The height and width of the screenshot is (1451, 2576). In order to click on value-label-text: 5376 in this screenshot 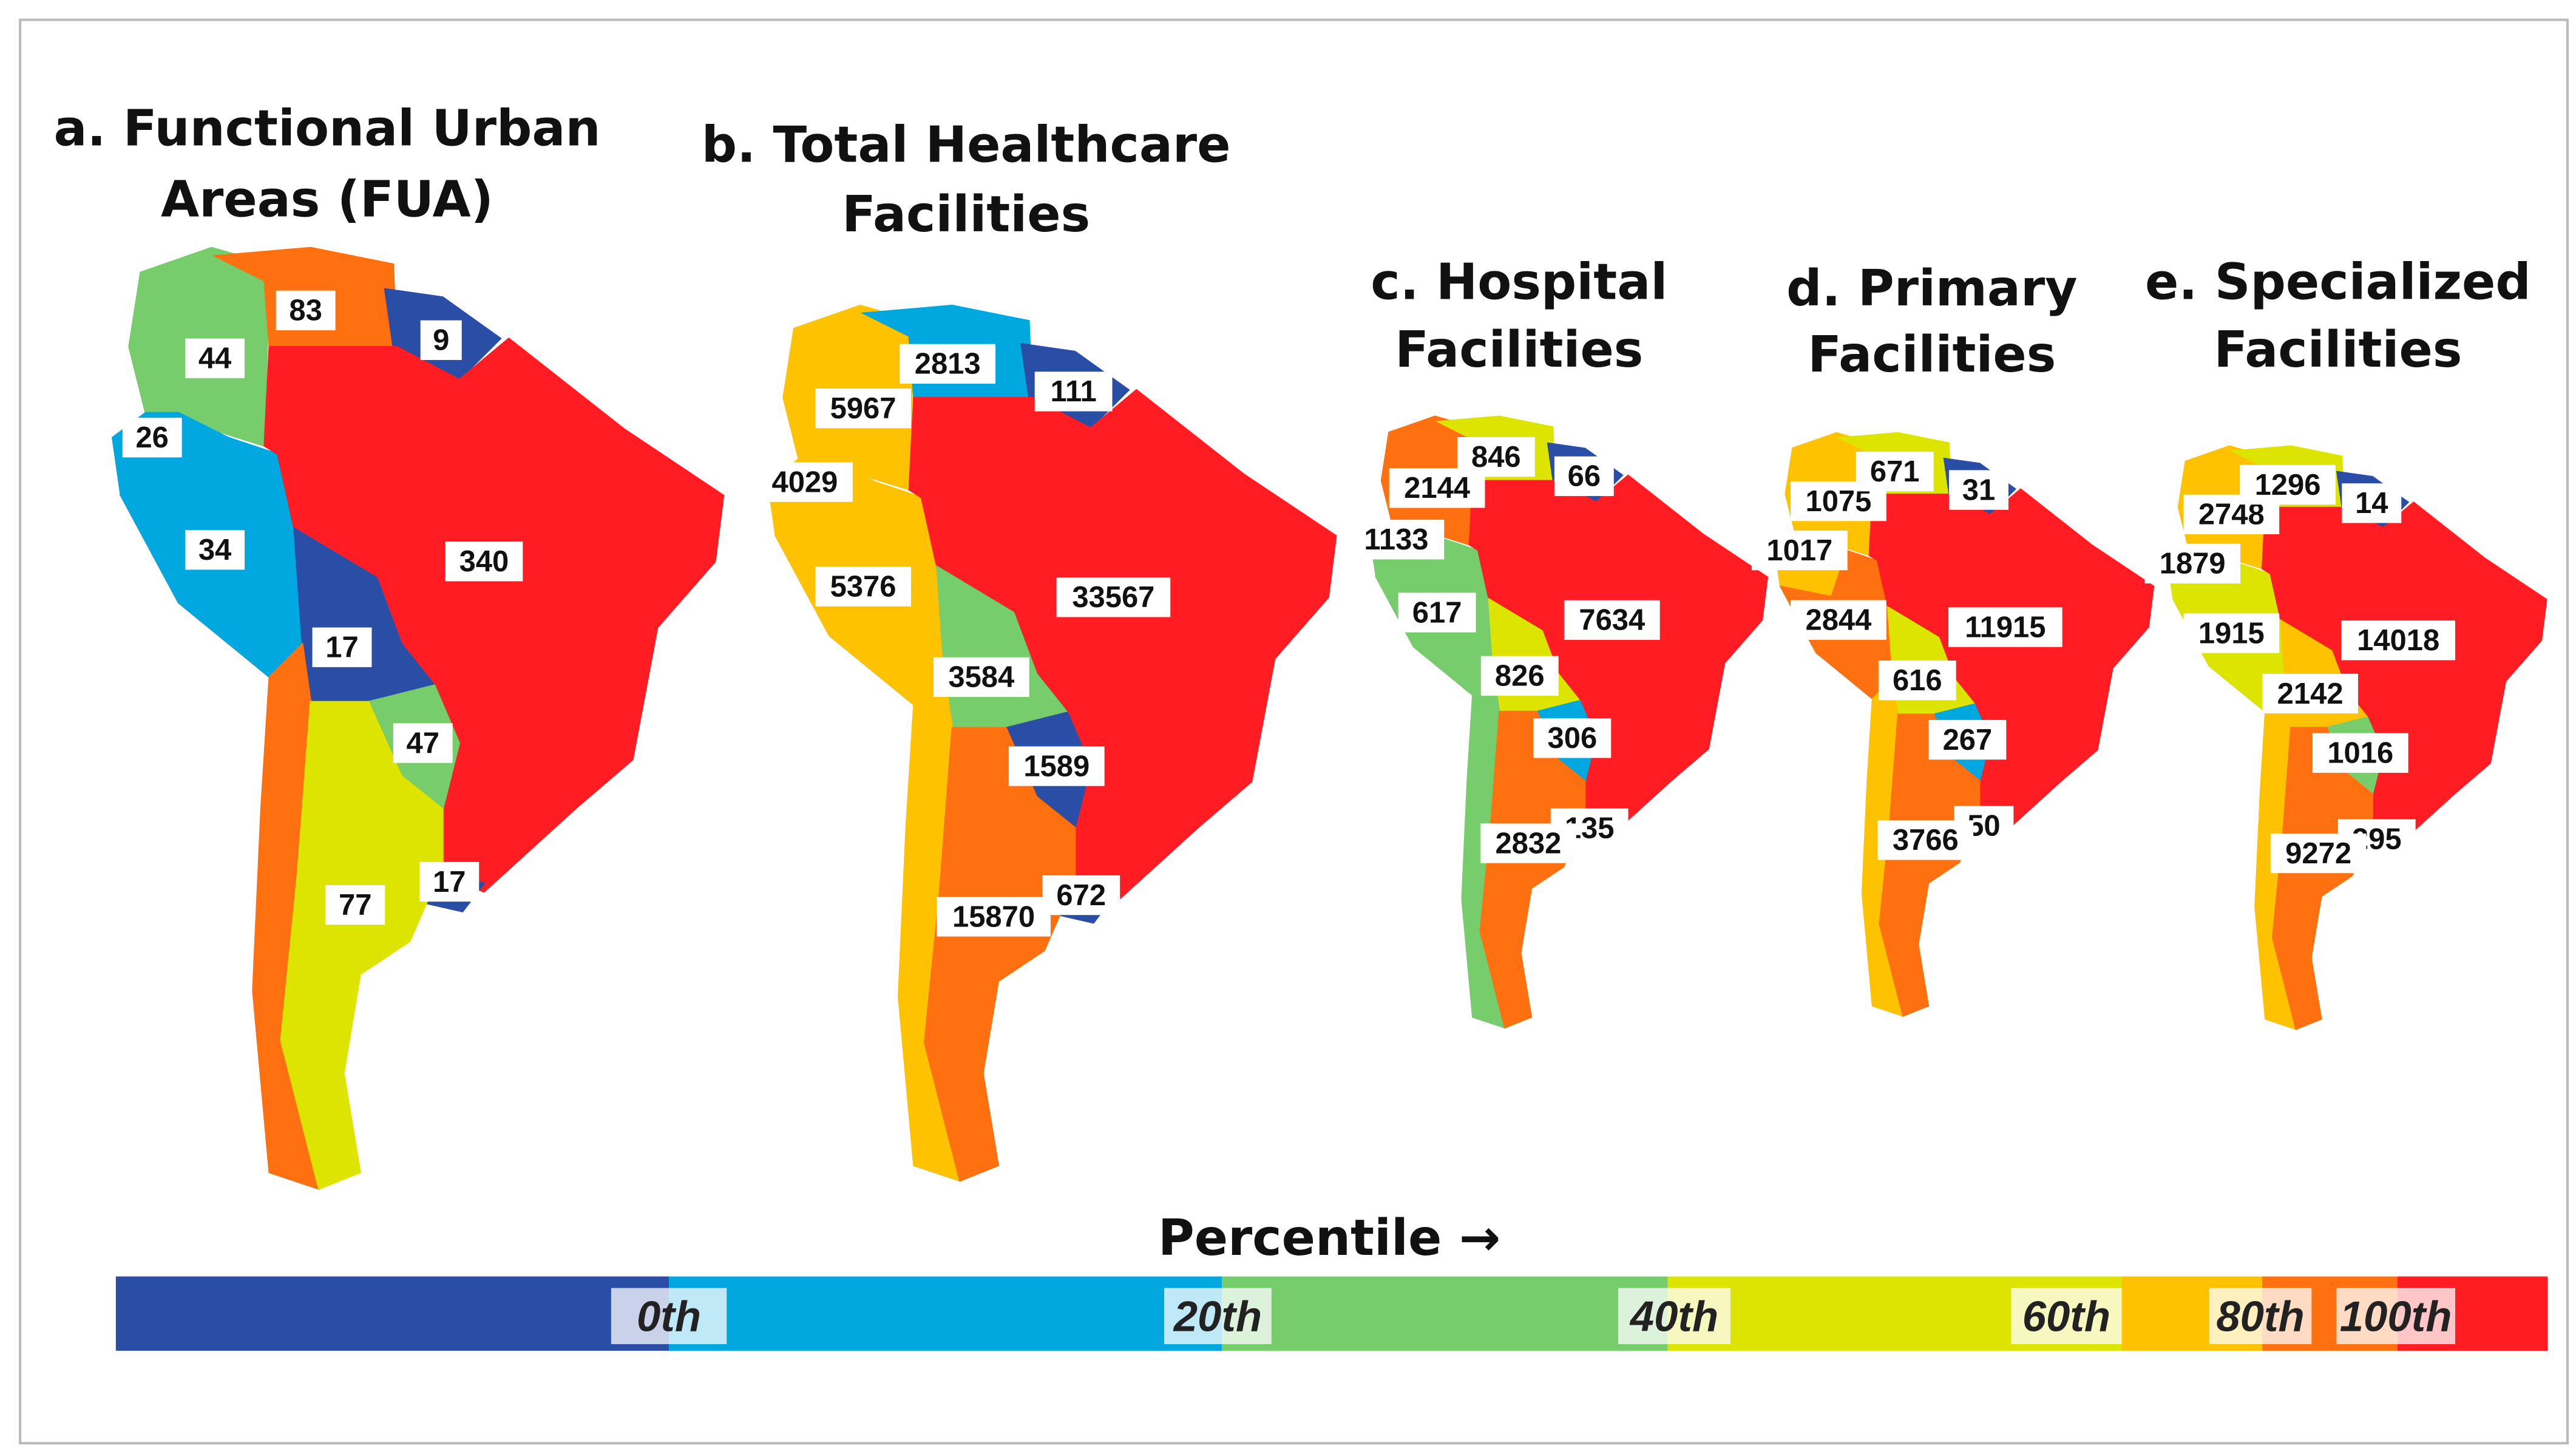, I will do `click(864, 586)`.